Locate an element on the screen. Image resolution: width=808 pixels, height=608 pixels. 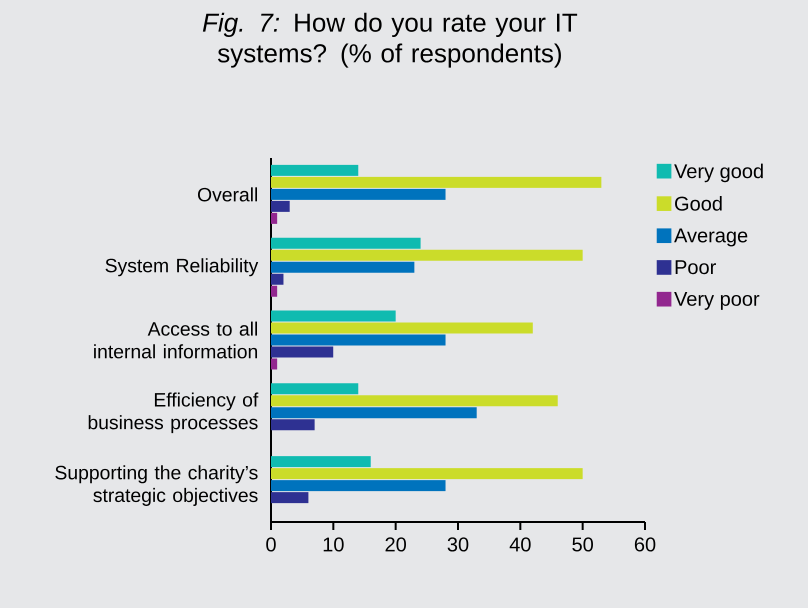
x-tick-label: 20 is located at coordinates (396, 544).